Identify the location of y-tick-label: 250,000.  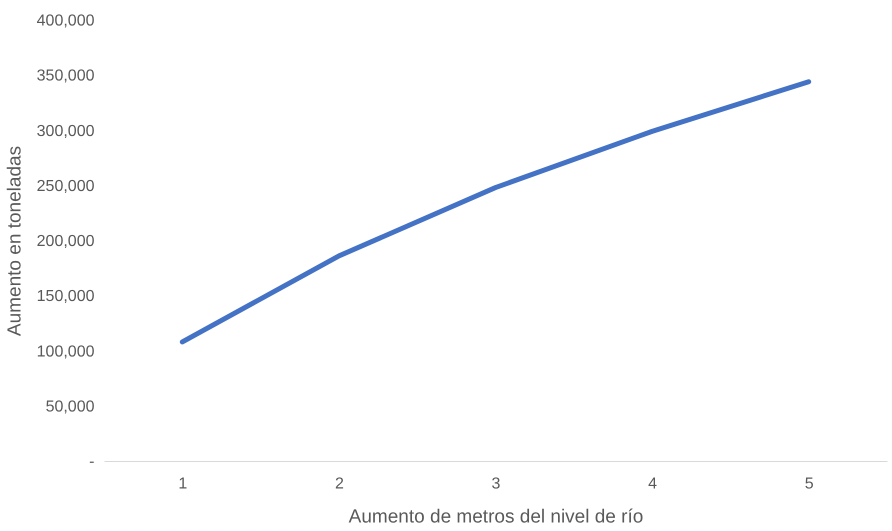
(65, 186).